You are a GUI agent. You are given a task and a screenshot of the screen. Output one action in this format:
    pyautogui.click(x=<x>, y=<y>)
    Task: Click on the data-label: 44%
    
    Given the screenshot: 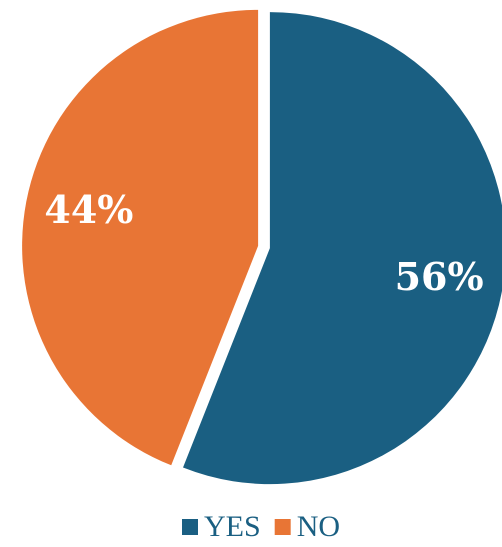 What is the action you would take?
    pyautogui.click(x=88, y=209)
    